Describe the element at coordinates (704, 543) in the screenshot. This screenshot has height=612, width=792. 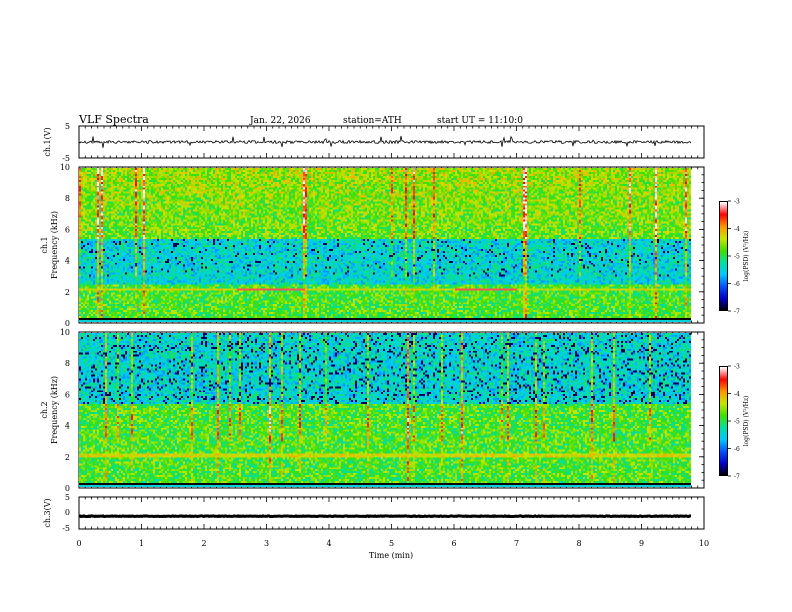
I see `x-tick-label: 10` at that location.